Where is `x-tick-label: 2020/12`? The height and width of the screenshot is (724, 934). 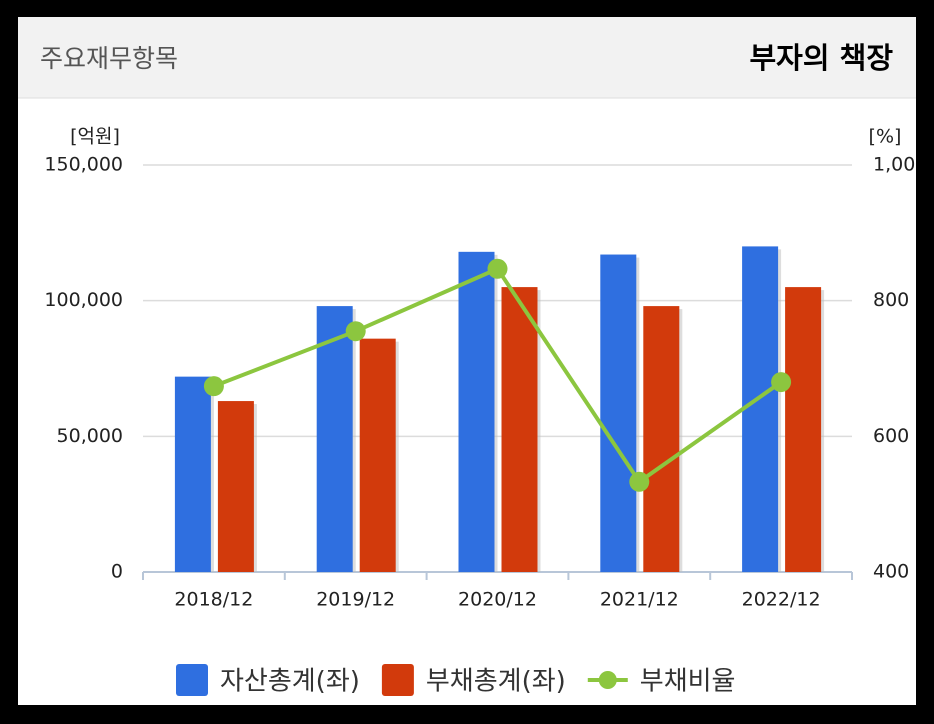 x-tick-label: 2020/12 is located at coordinates (497, 600).